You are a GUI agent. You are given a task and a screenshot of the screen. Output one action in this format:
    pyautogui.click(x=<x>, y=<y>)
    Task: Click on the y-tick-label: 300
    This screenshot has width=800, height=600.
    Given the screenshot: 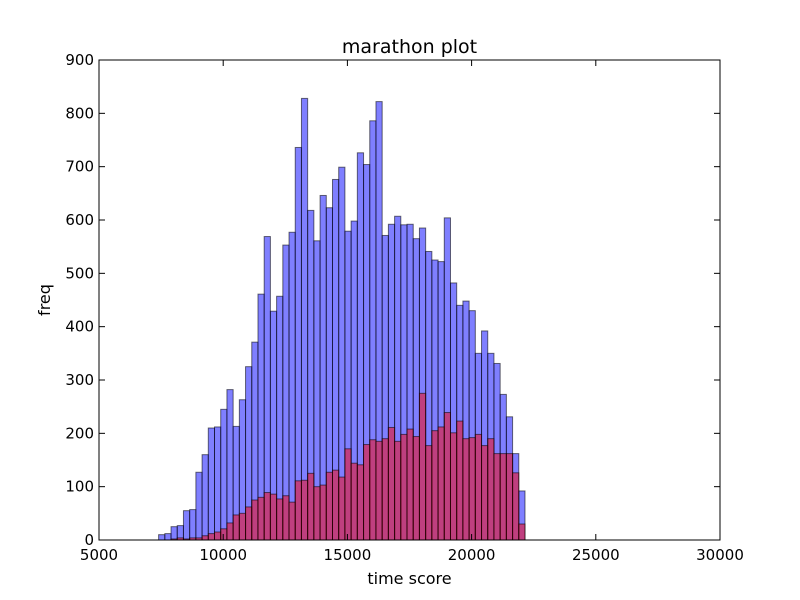 What is the action you would take?
    pyautogui.click(x=79, y=380)
    